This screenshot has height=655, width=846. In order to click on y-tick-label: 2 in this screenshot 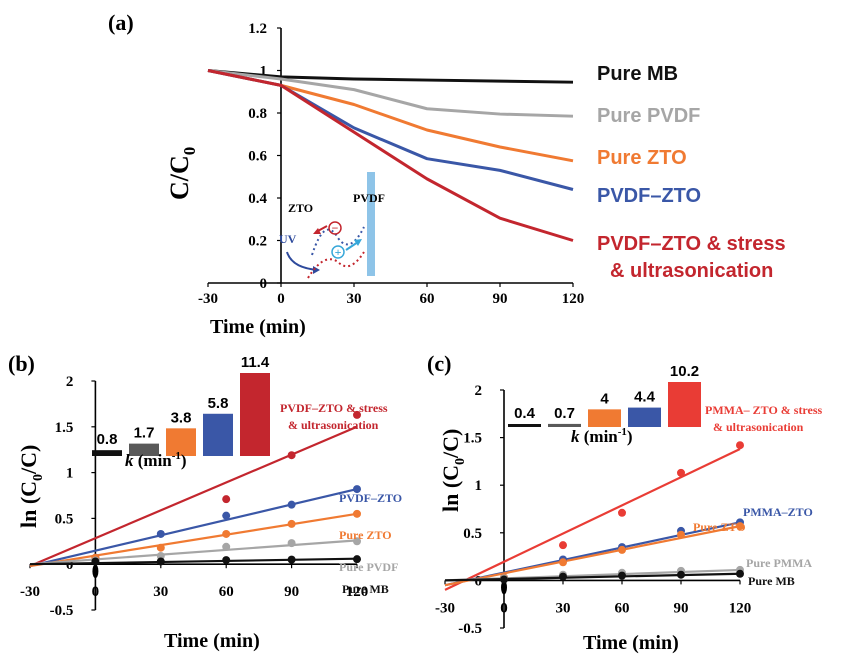, I will do `click(70, 382)`.